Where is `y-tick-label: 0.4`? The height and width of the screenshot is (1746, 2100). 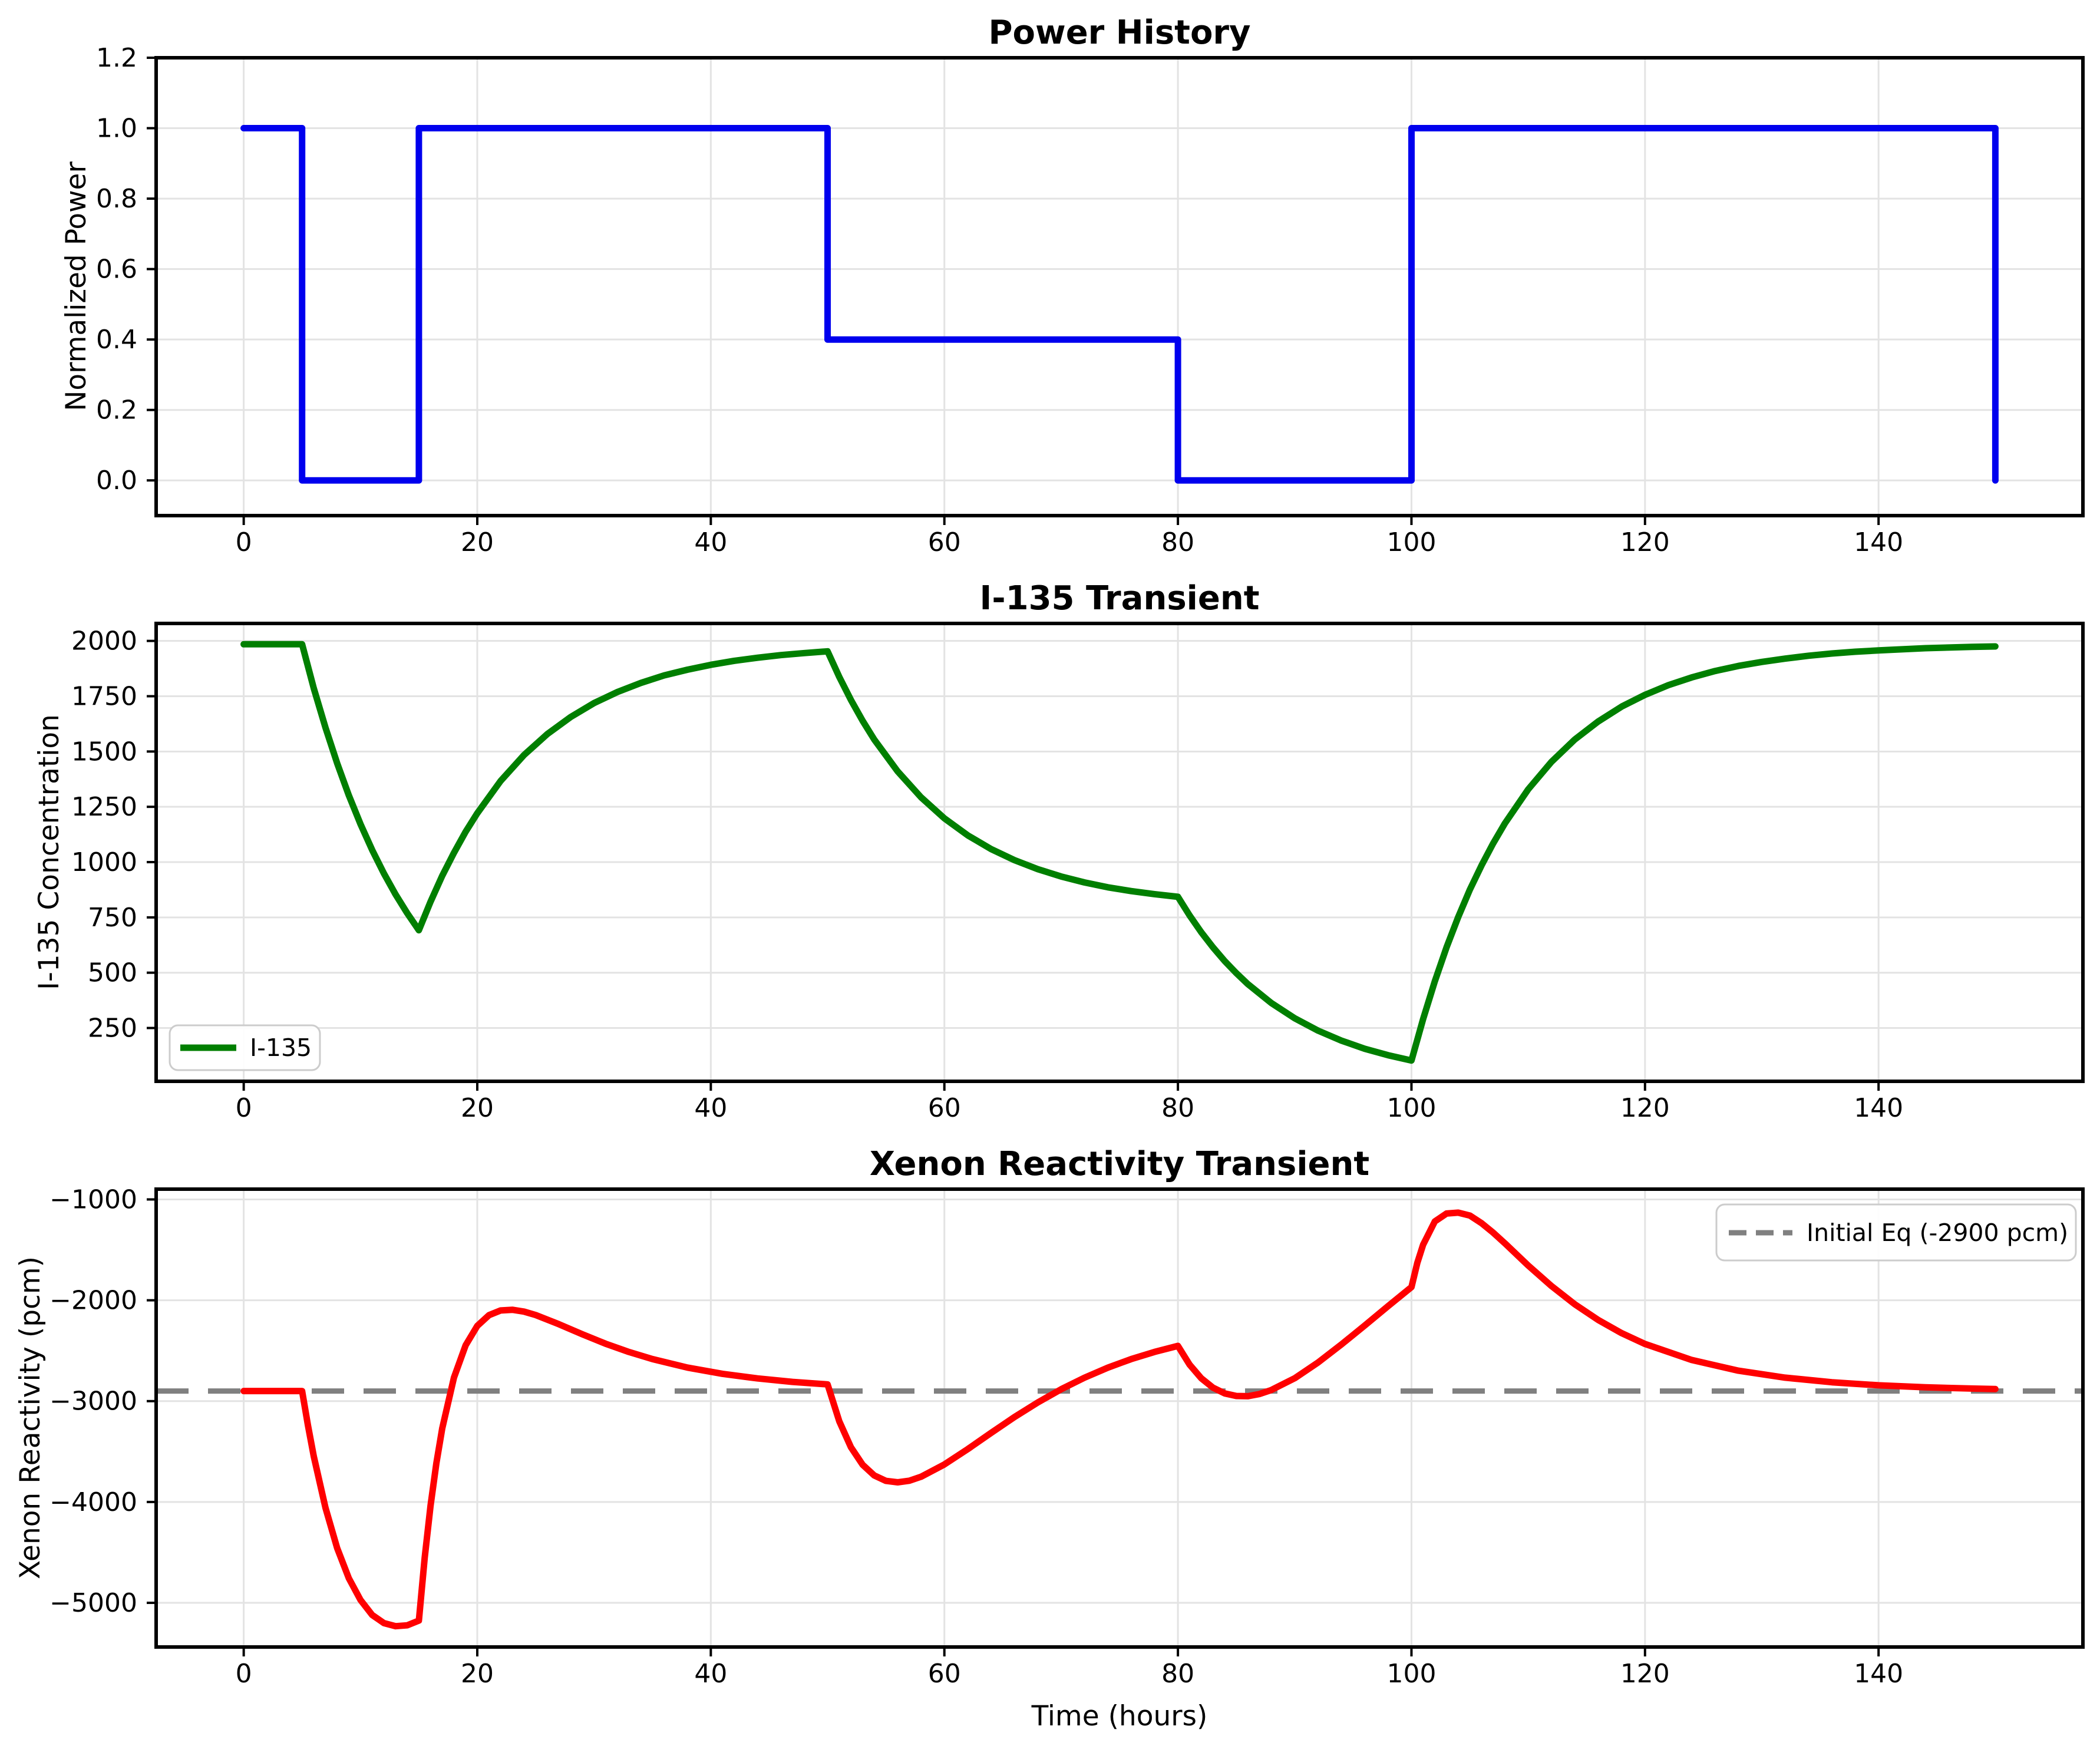 y-tick-label: 0.4 is located at coordinates (116, 340).